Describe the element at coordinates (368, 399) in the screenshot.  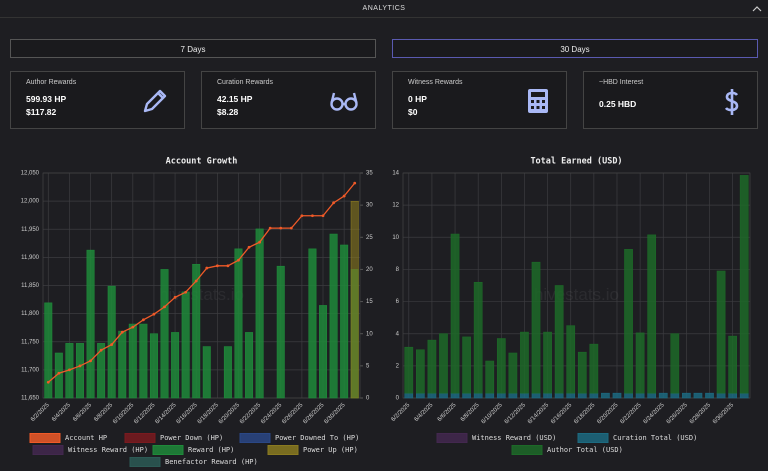
I see `y2-tick-label: 0` at that location.